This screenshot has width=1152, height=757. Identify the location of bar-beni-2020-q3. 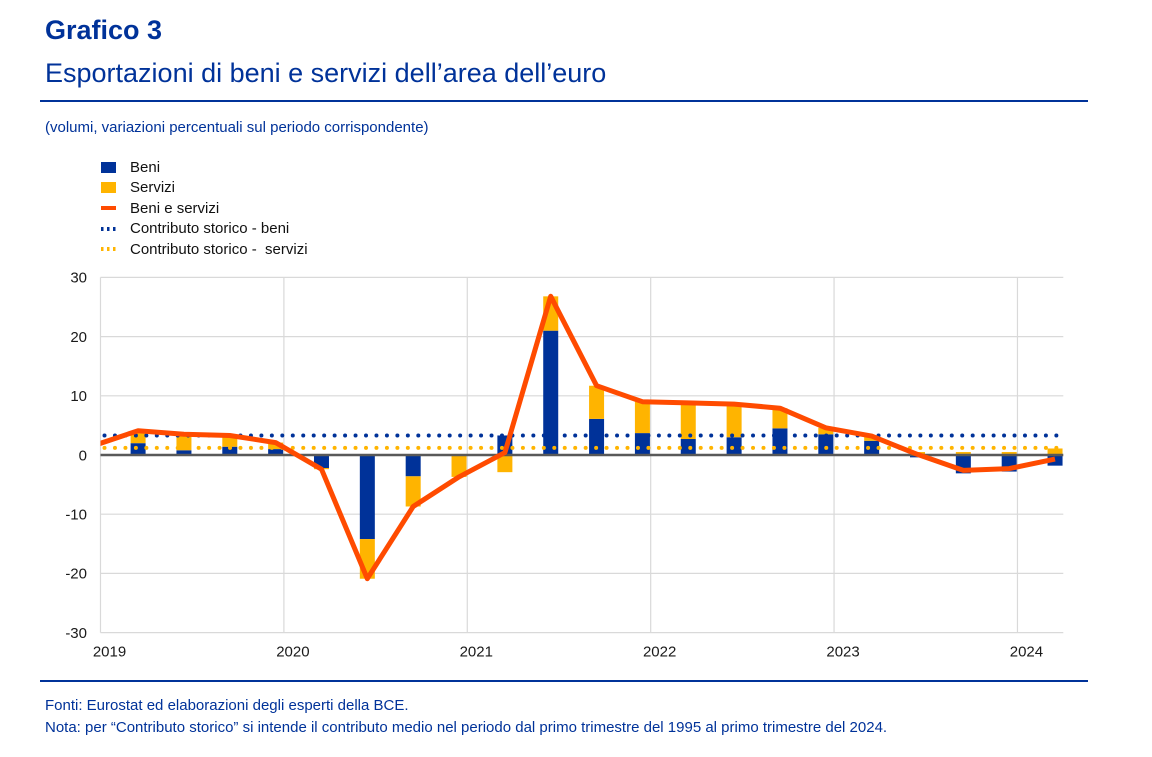
(413, 466).